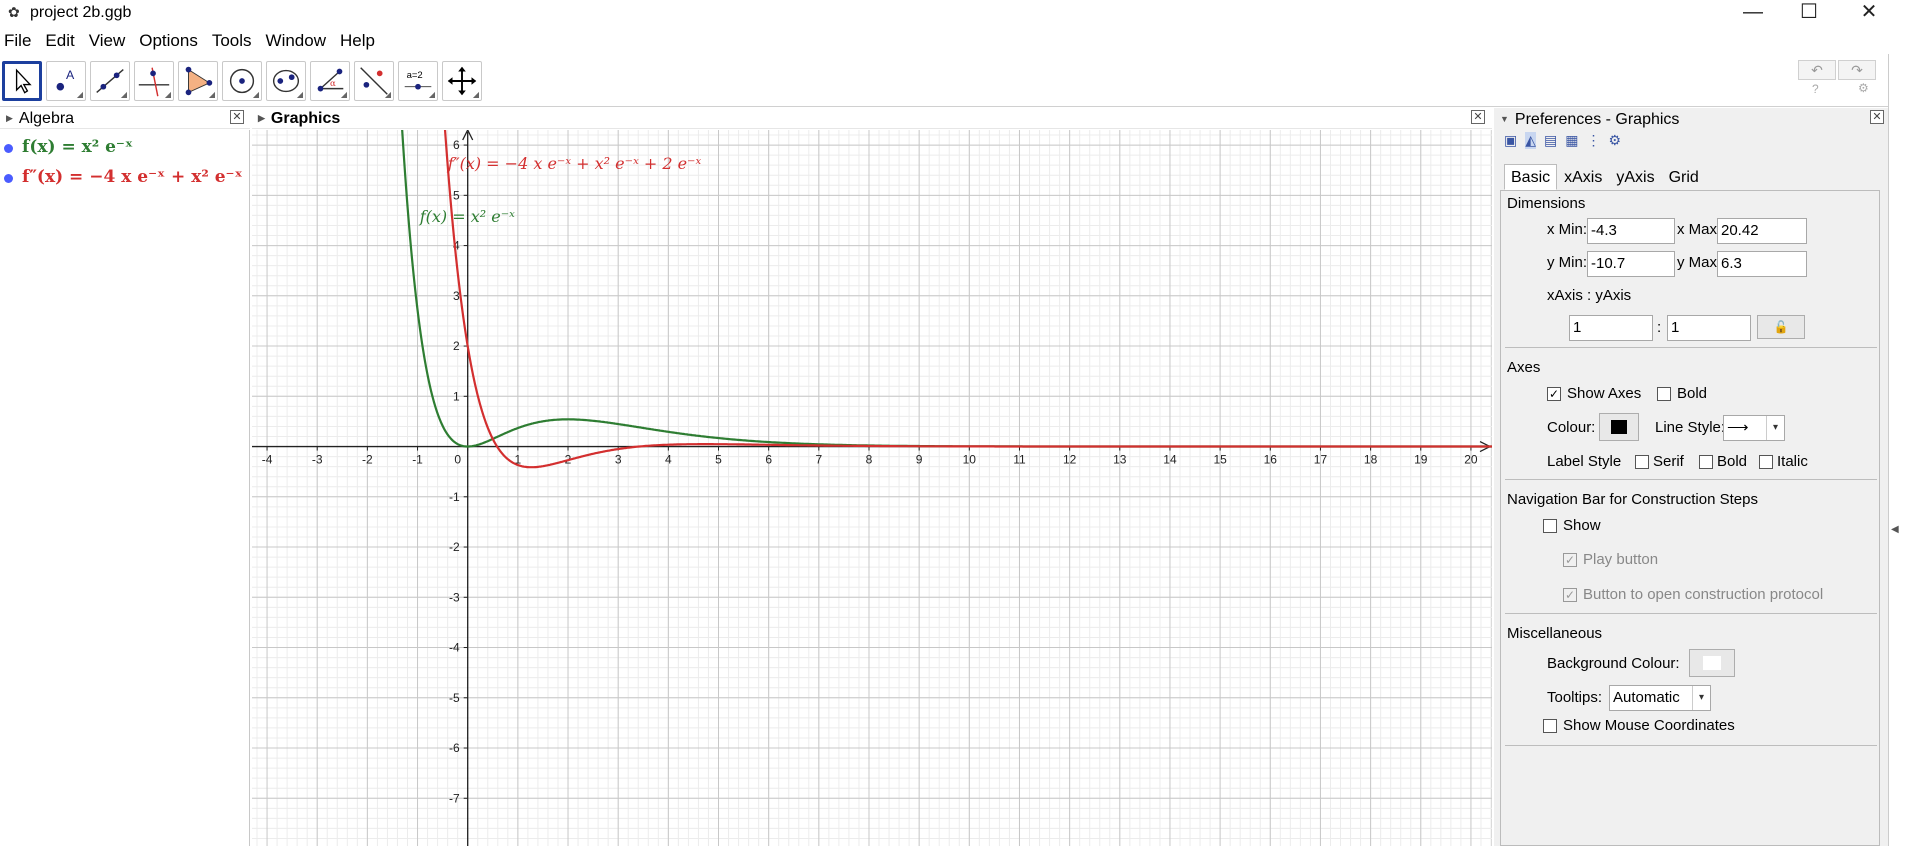  Describe the element at coordinates (1762, 264) in the screenshot. I see `ymax-input: 6.3` at that location.